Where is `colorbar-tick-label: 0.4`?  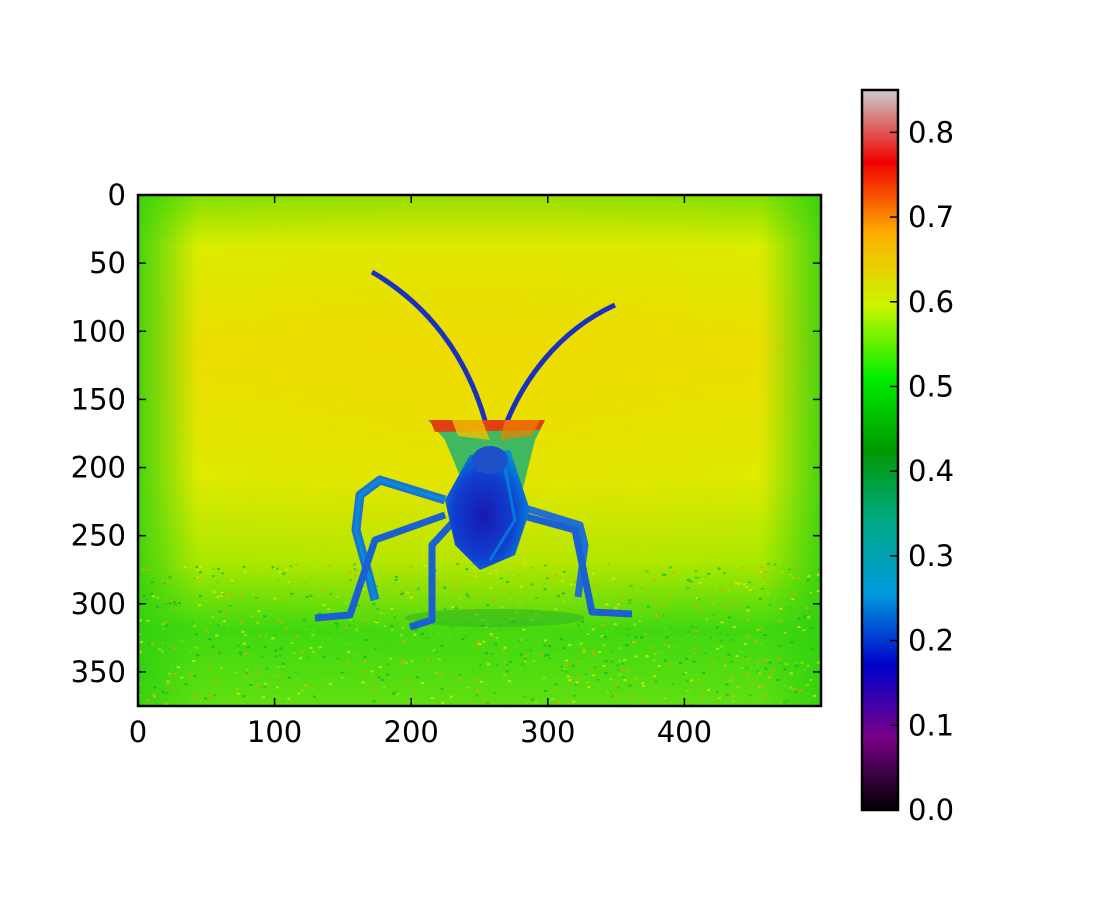 colorbar-tick-label: 0.4 is located at coordinates (931, 471).